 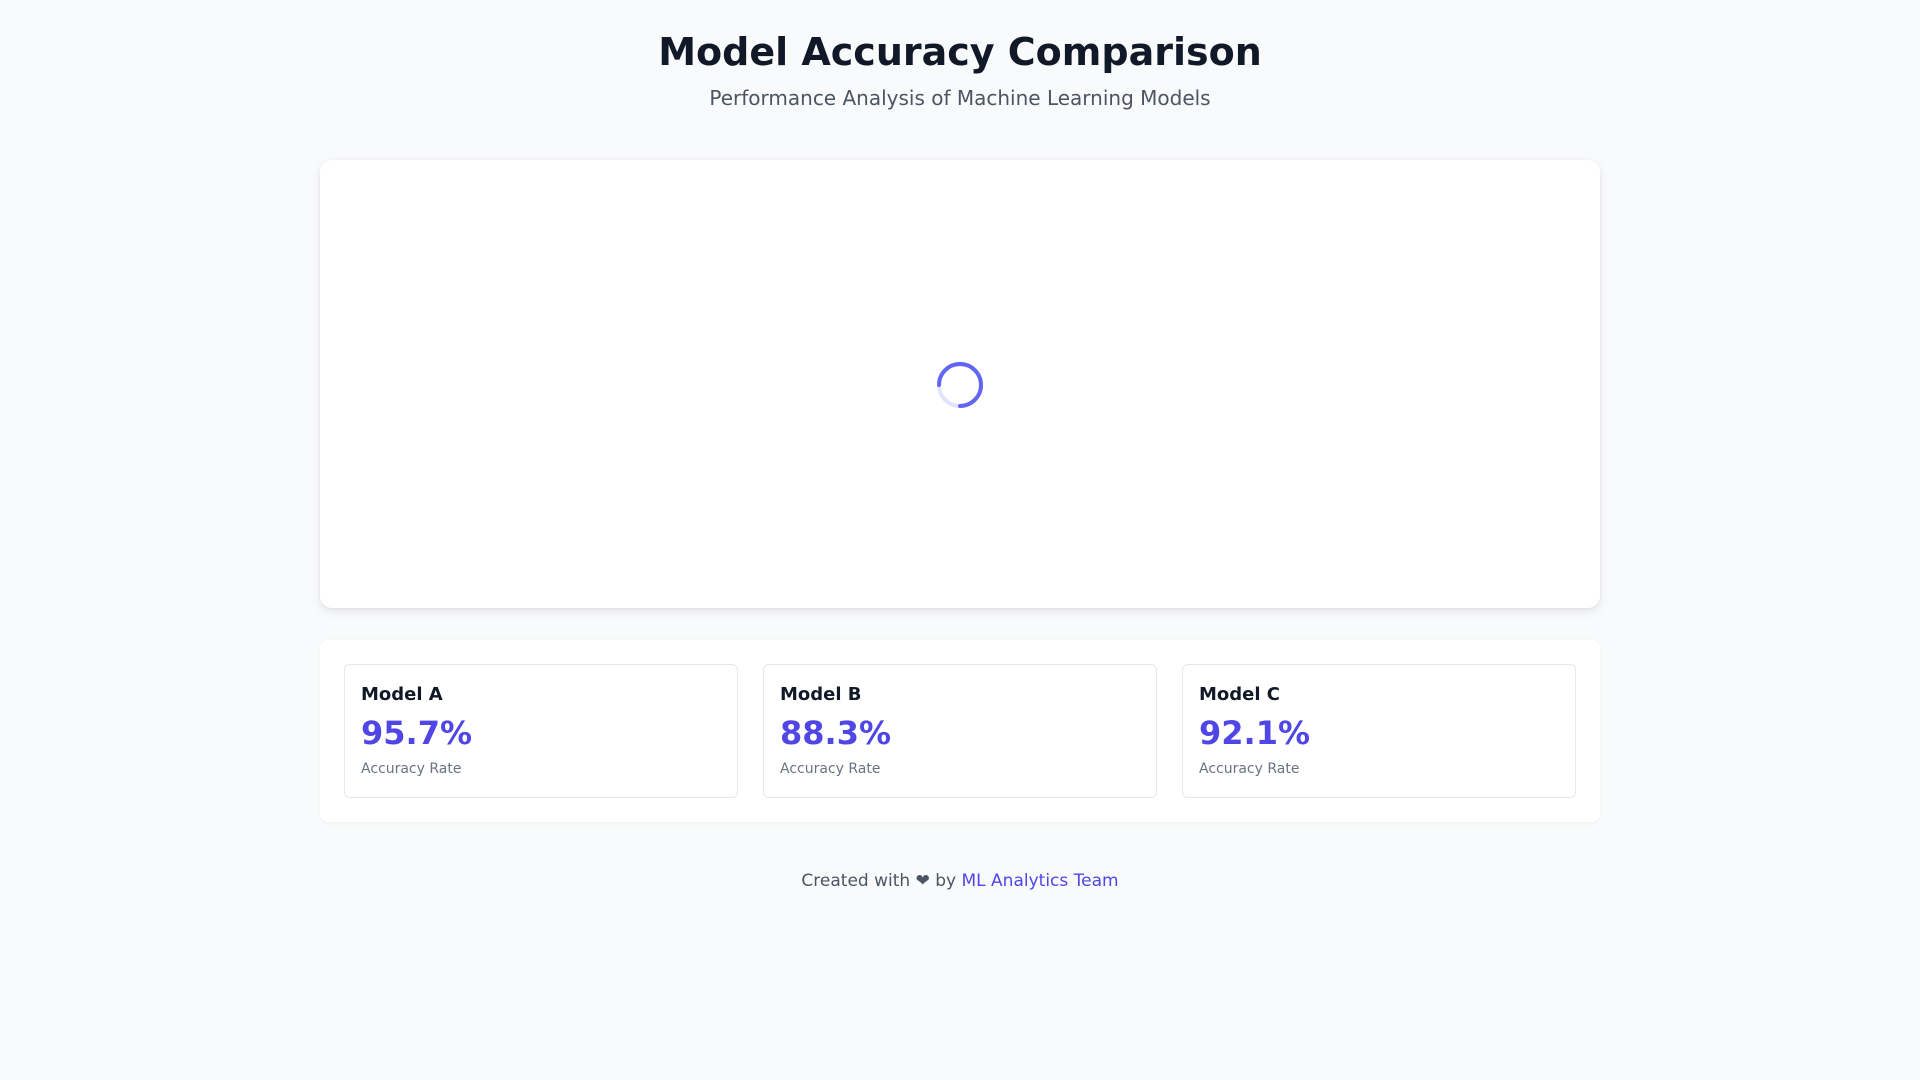 I want to click on stat-card-model-c: Model C 92.1% Accuracy Rate, so click(x=1379, y=731).